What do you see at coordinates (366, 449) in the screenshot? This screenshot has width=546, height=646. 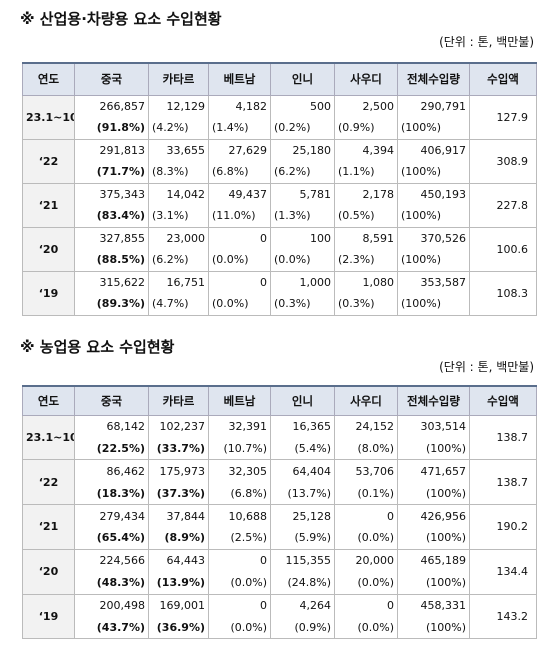 I see `share-cell: (8.0%)` at bounding box center [366, 449].